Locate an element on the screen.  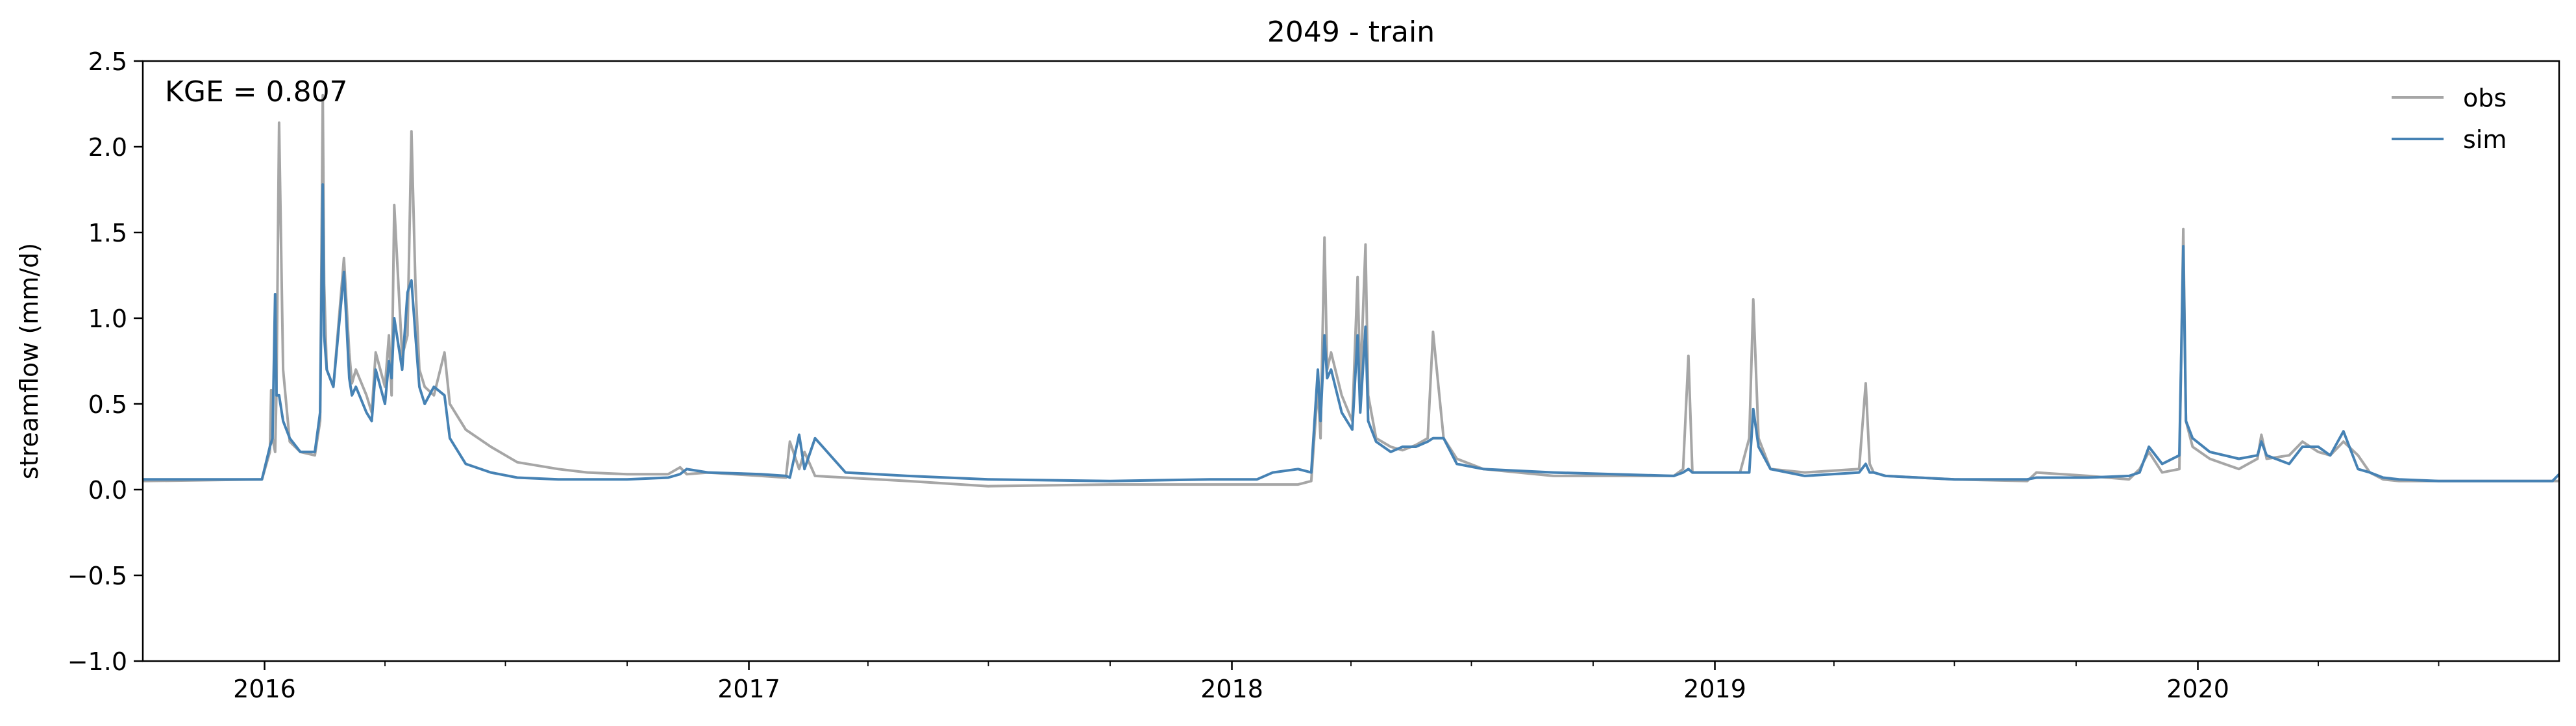
legend: obs sim is located at coordinates (2449, 119).